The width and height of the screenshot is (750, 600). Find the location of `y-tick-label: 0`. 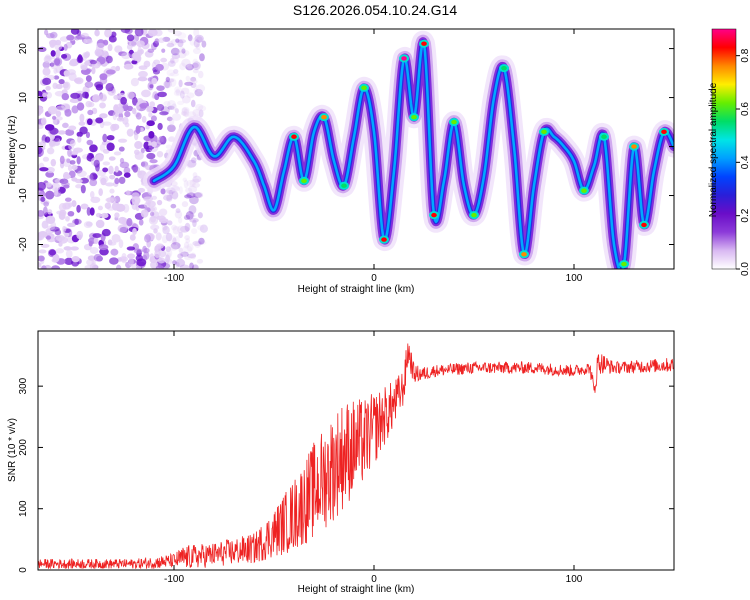

y-tick-label: 0 is located at coordinates (23, 146).